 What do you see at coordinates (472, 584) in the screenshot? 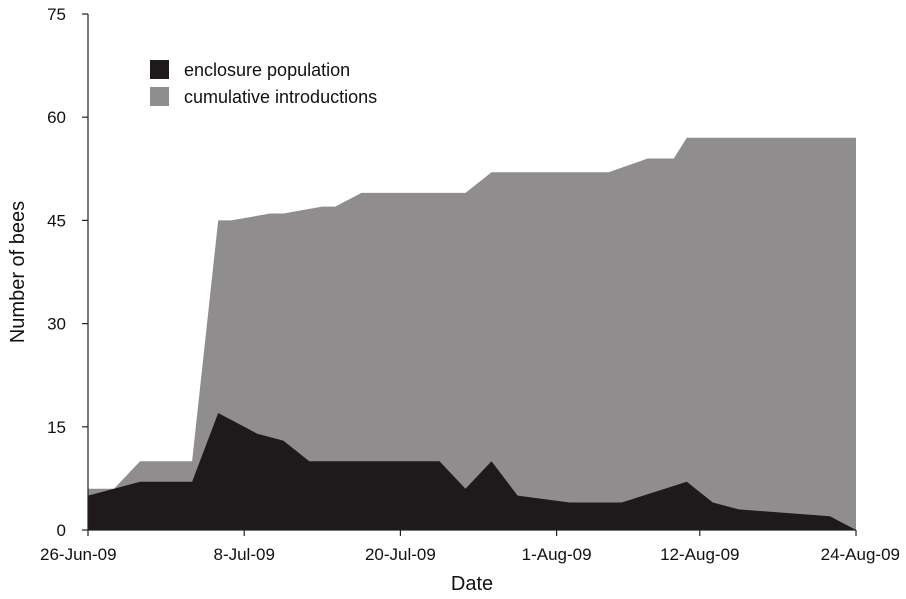
I see `x-axis-title: Date` at bounding box center [472, 584].